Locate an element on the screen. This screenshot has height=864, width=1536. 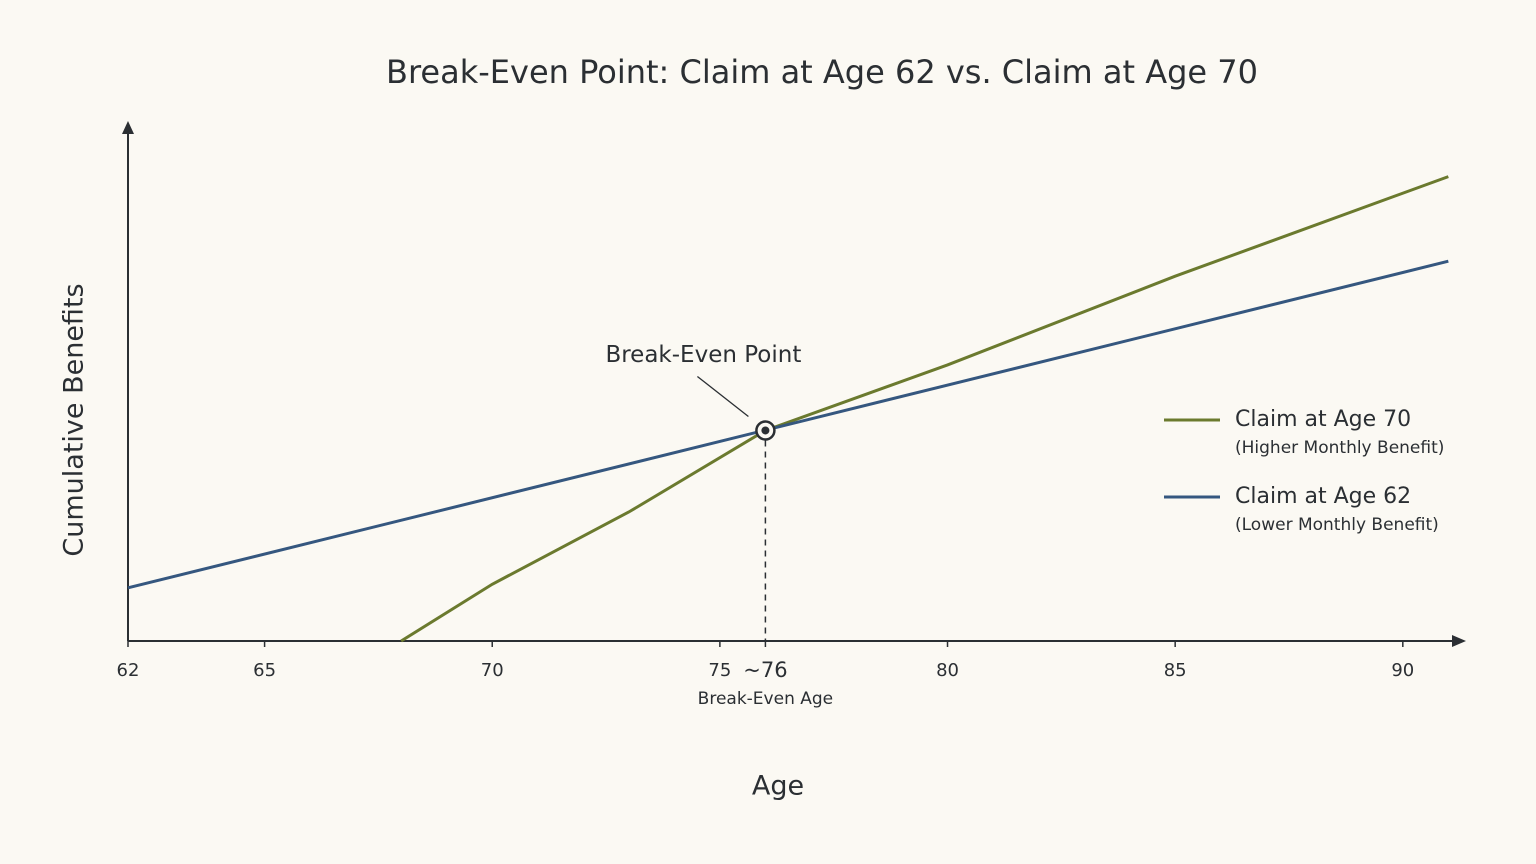
legend-label: Claim at Age 62 is located at coordinates (1323, 496).